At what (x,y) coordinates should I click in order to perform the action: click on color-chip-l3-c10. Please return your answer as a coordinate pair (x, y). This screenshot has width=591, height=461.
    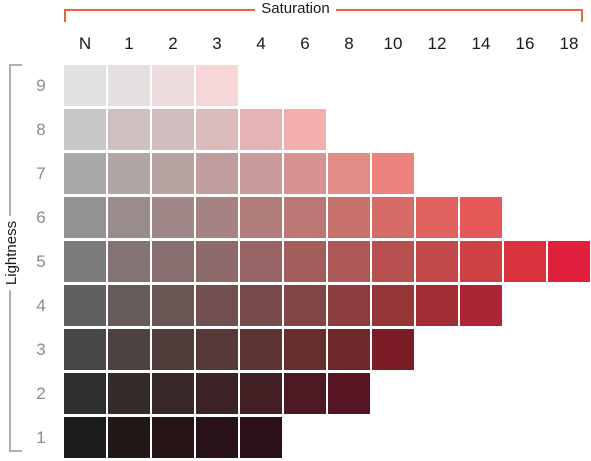
    Looking at the image, I should click on (393, 349).